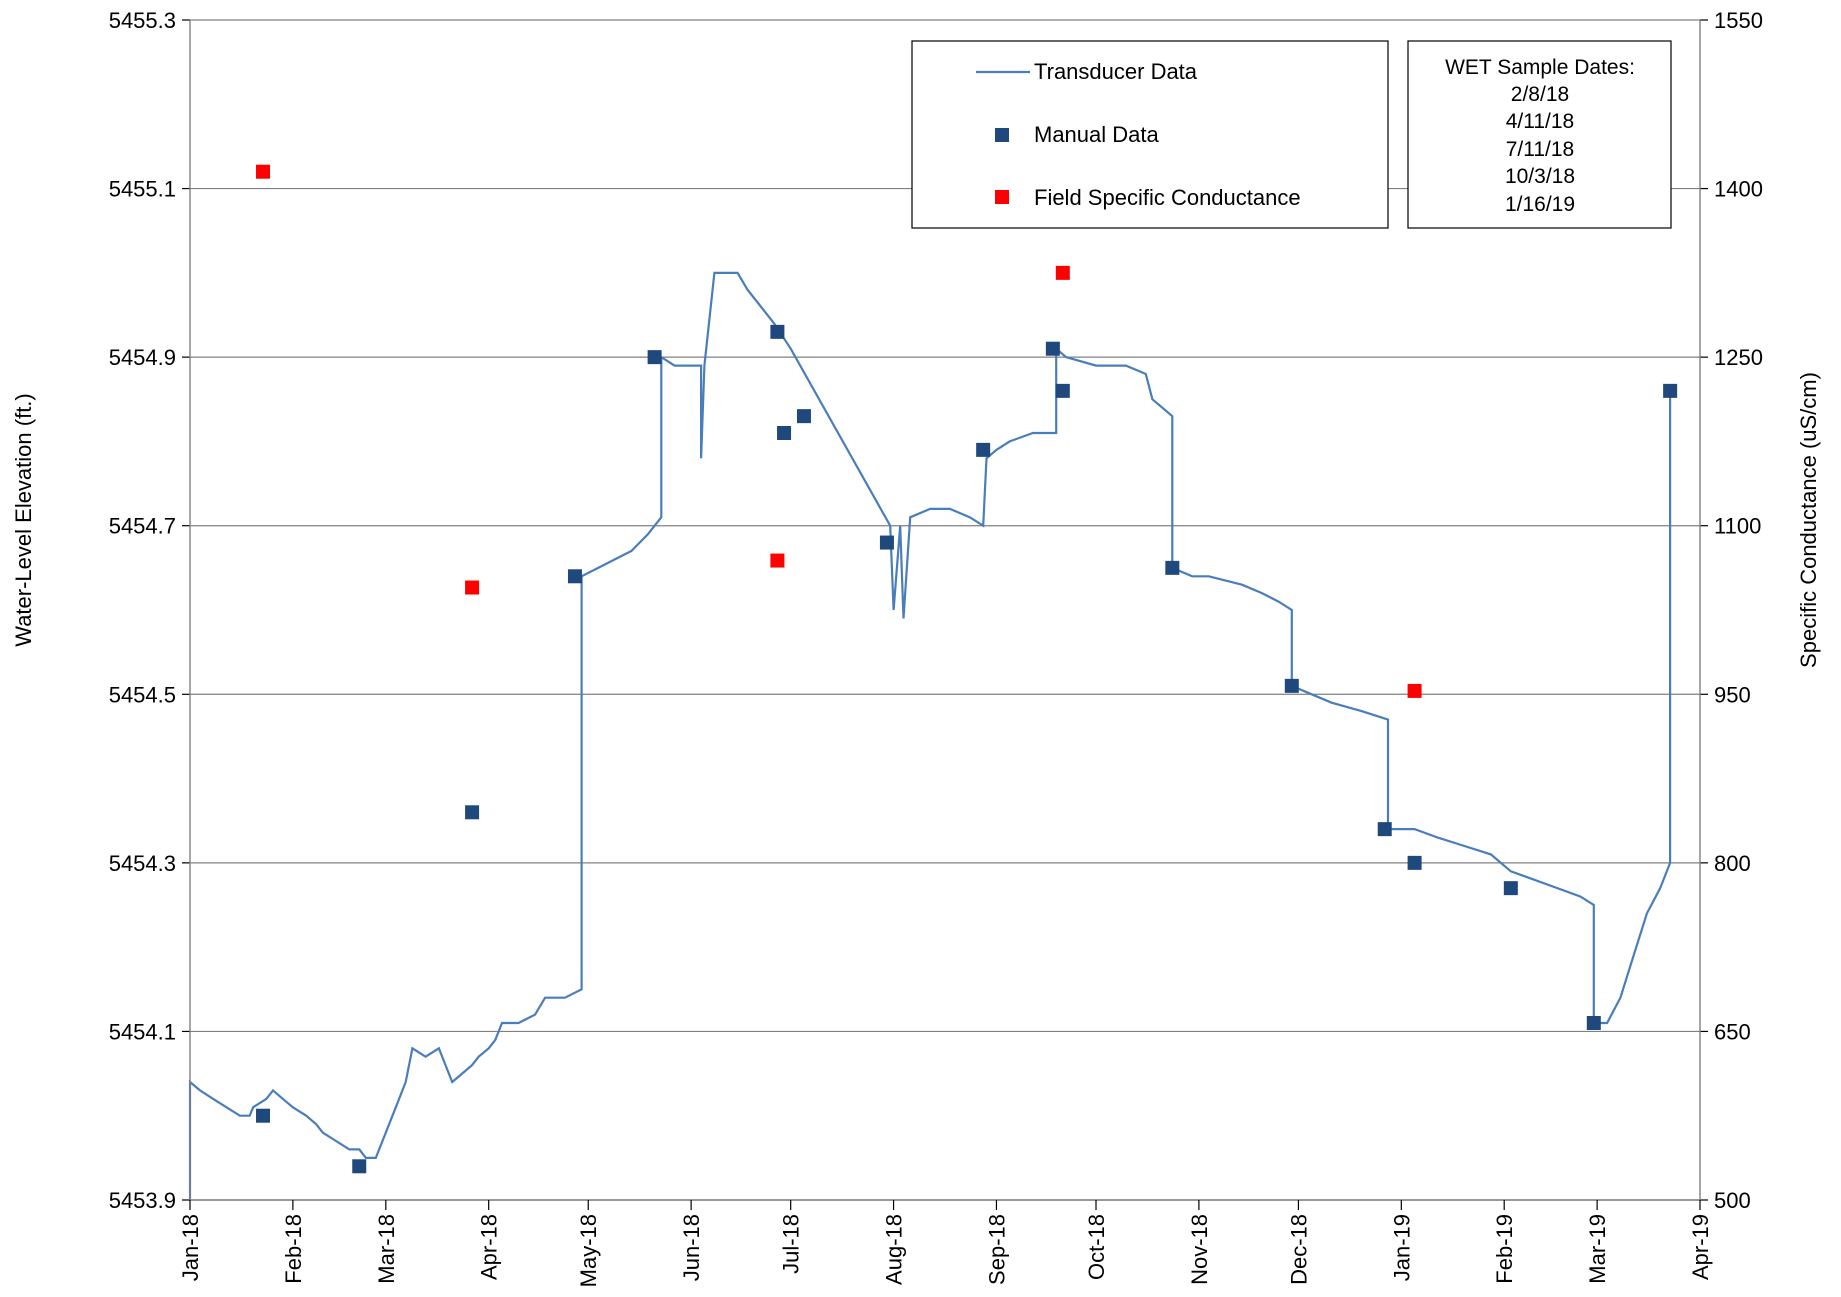 This screenshot has height=1297, width=1841. What do you see at coordinates (142, 694) in the screenshot?
I see `y-tick-label: 5454.5` at bounding box center [142, 694].